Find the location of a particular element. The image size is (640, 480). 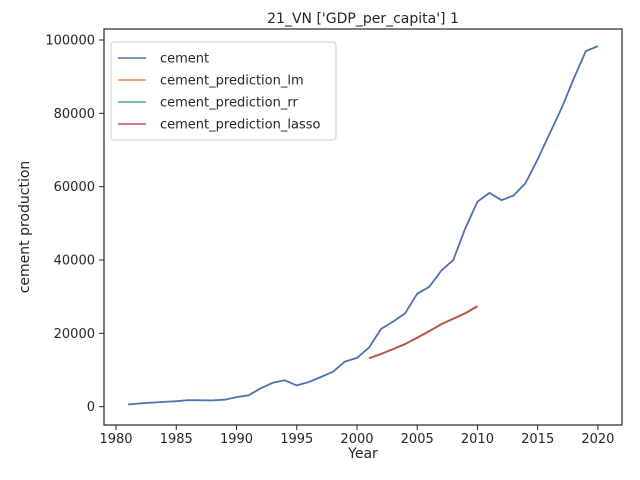

x-axis-ticks: 1980 1985 1990 1995 2000 2005 2010 2015 2020 is located at coordinates (356, 436).